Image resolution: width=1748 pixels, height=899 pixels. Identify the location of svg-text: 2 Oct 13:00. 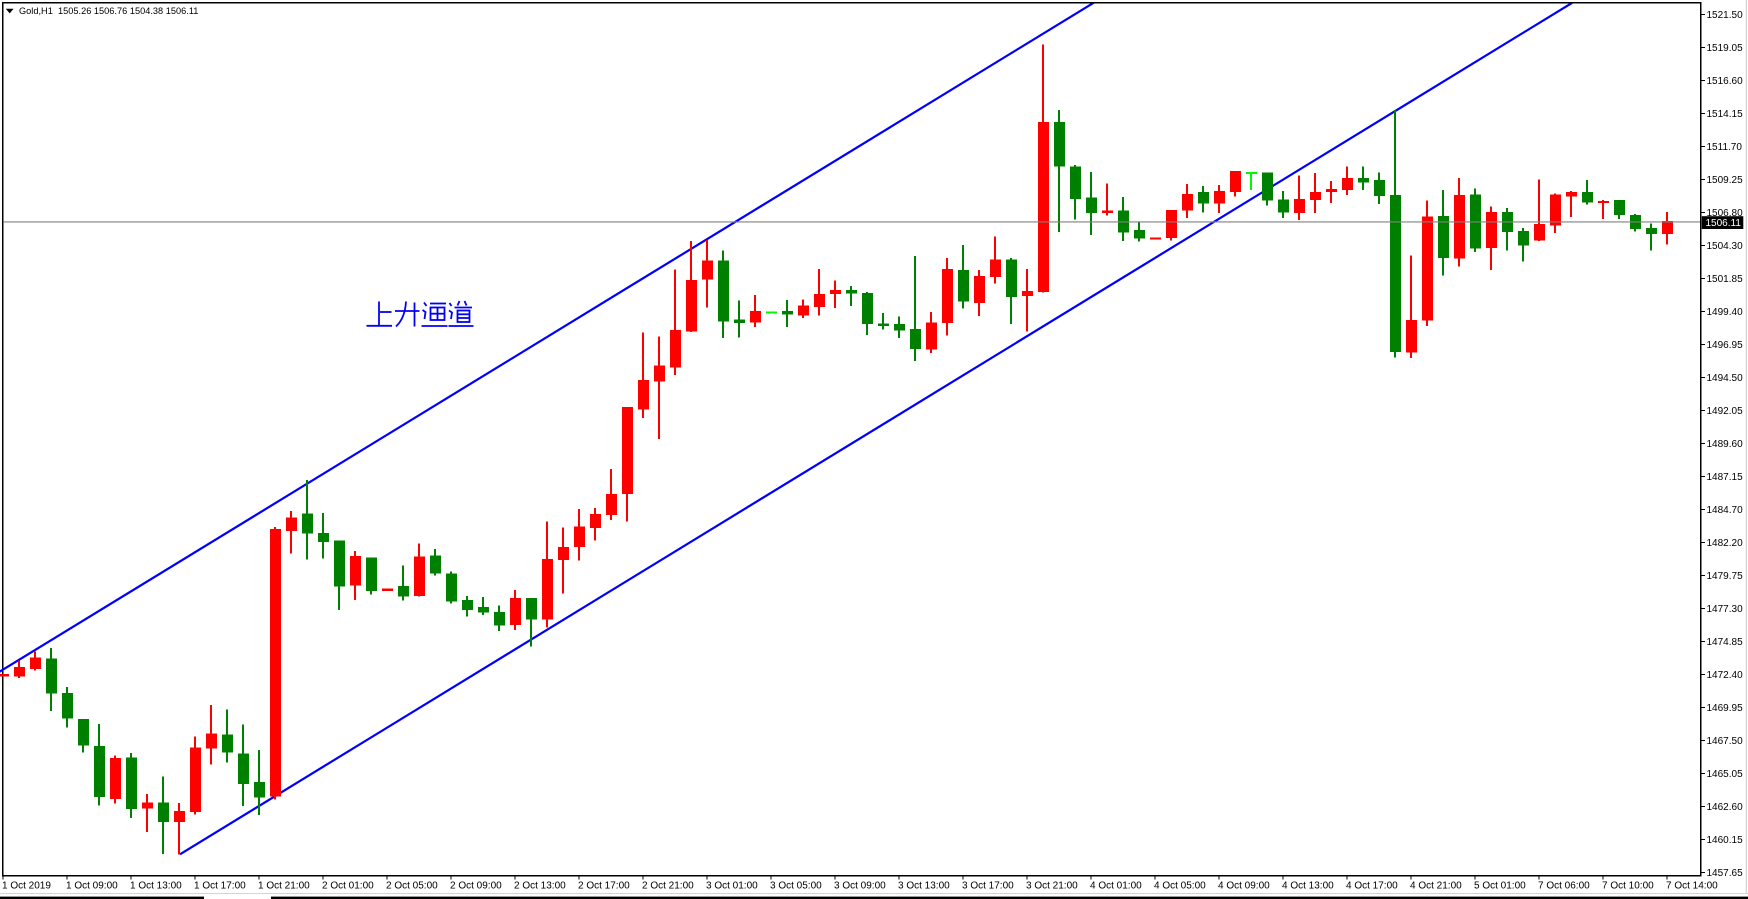
(540, 885).